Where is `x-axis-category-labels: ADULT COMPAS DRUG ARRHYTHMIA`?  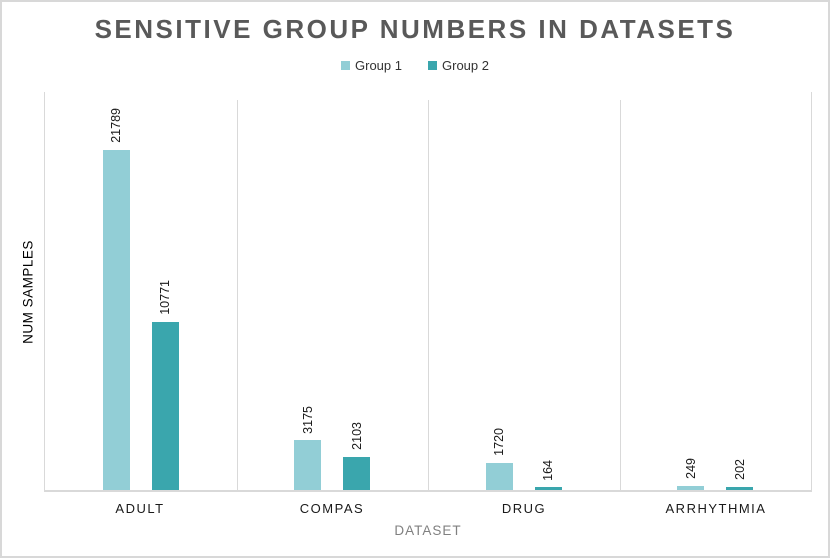 x-axis-category-labels: ADULT COMPAS DRUG ARRHYTHMIA is located at coordinates (428, 508).